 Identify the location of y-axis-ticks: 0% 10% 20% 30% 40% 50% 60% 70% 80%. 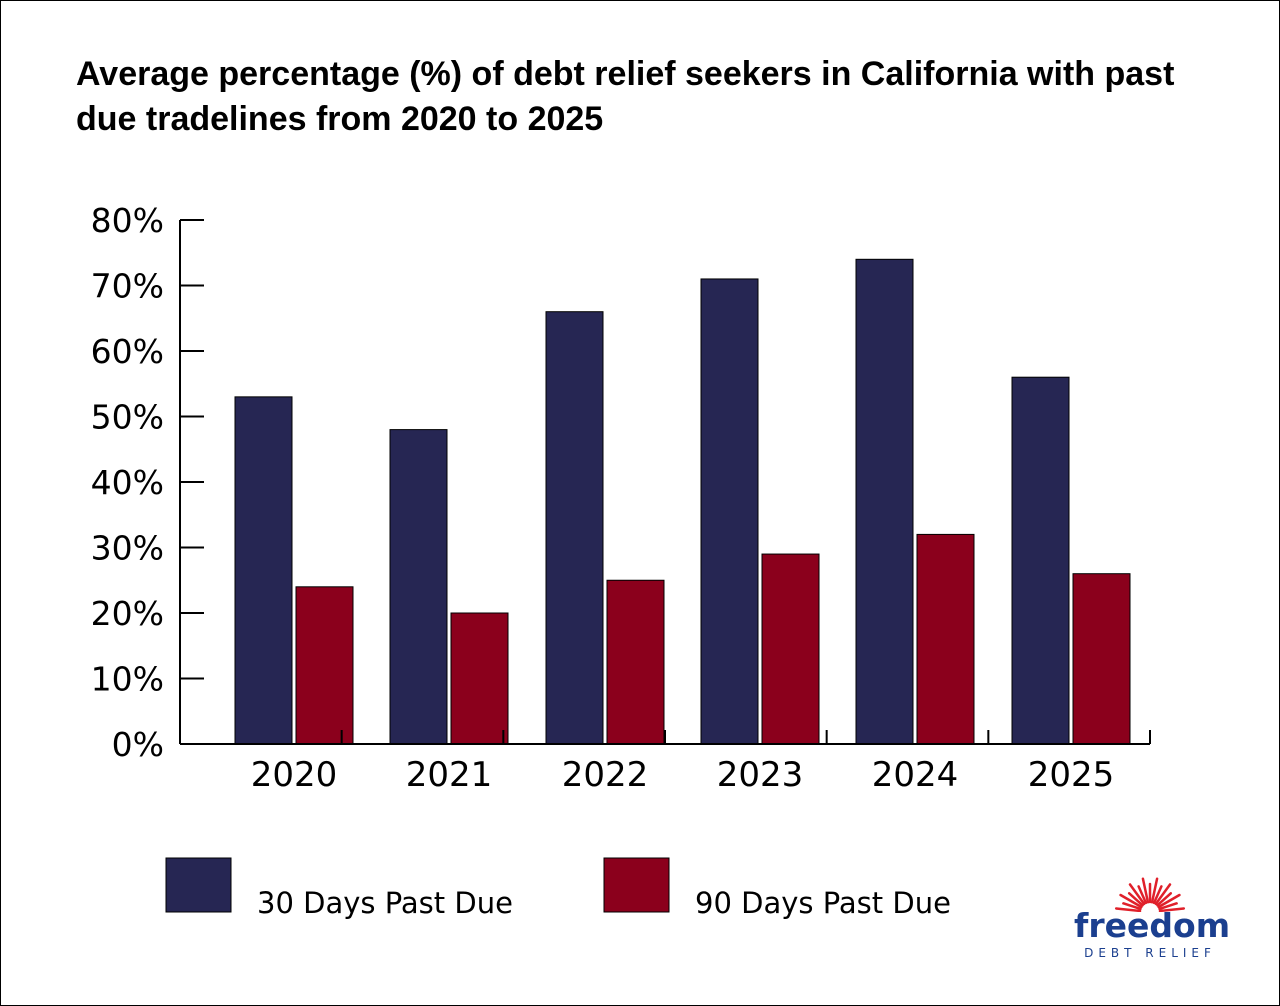
(147, 482).